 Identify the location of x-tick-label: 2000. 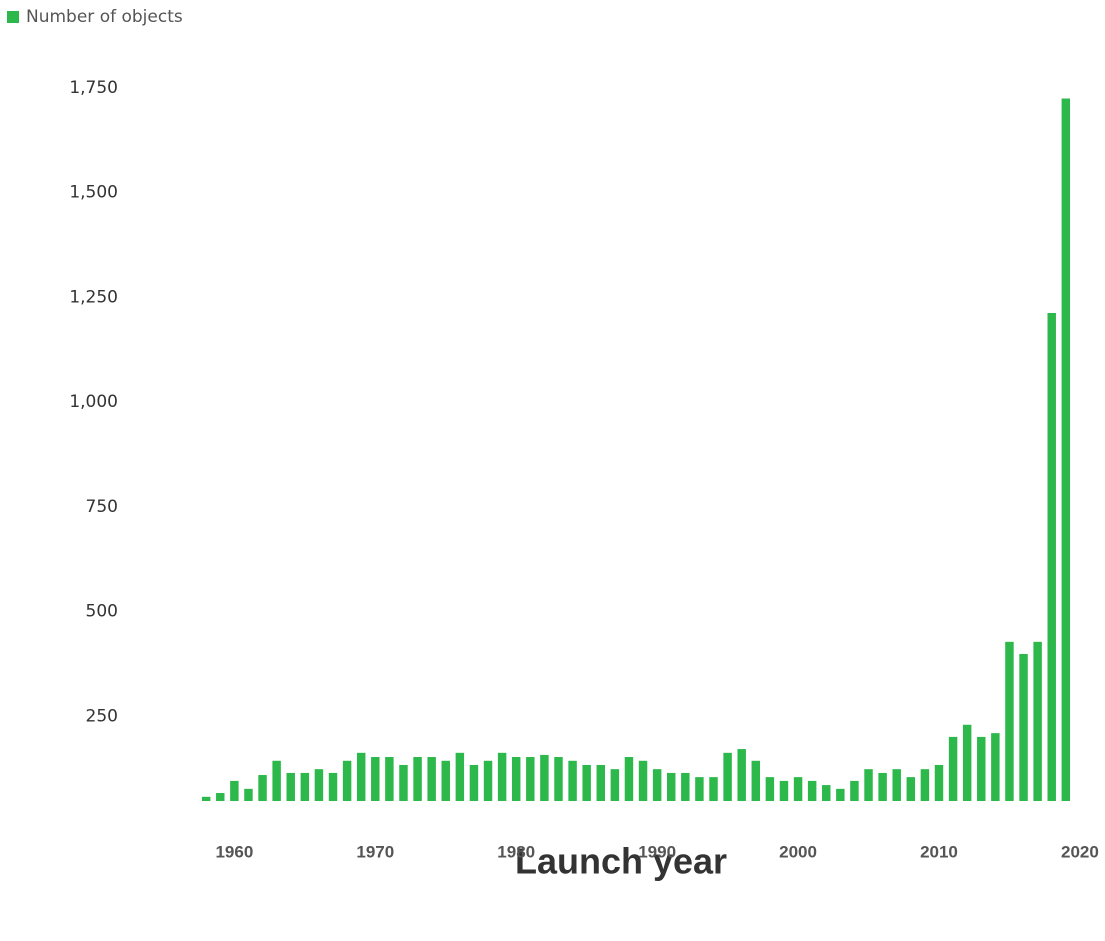
(798, 851).